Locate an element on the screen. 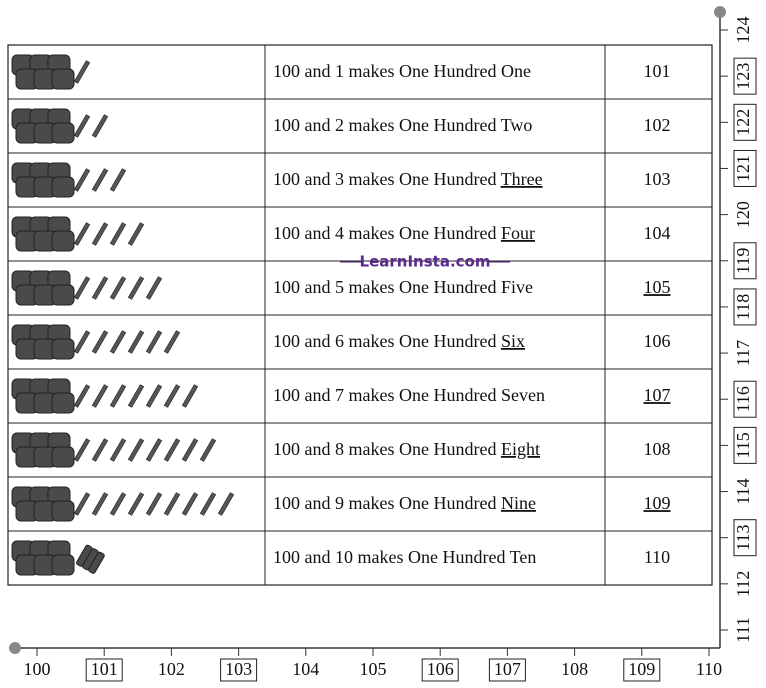 The width and height of the screenshot is (766, 688). number-label: 114 is located at coordinates (743, 491).